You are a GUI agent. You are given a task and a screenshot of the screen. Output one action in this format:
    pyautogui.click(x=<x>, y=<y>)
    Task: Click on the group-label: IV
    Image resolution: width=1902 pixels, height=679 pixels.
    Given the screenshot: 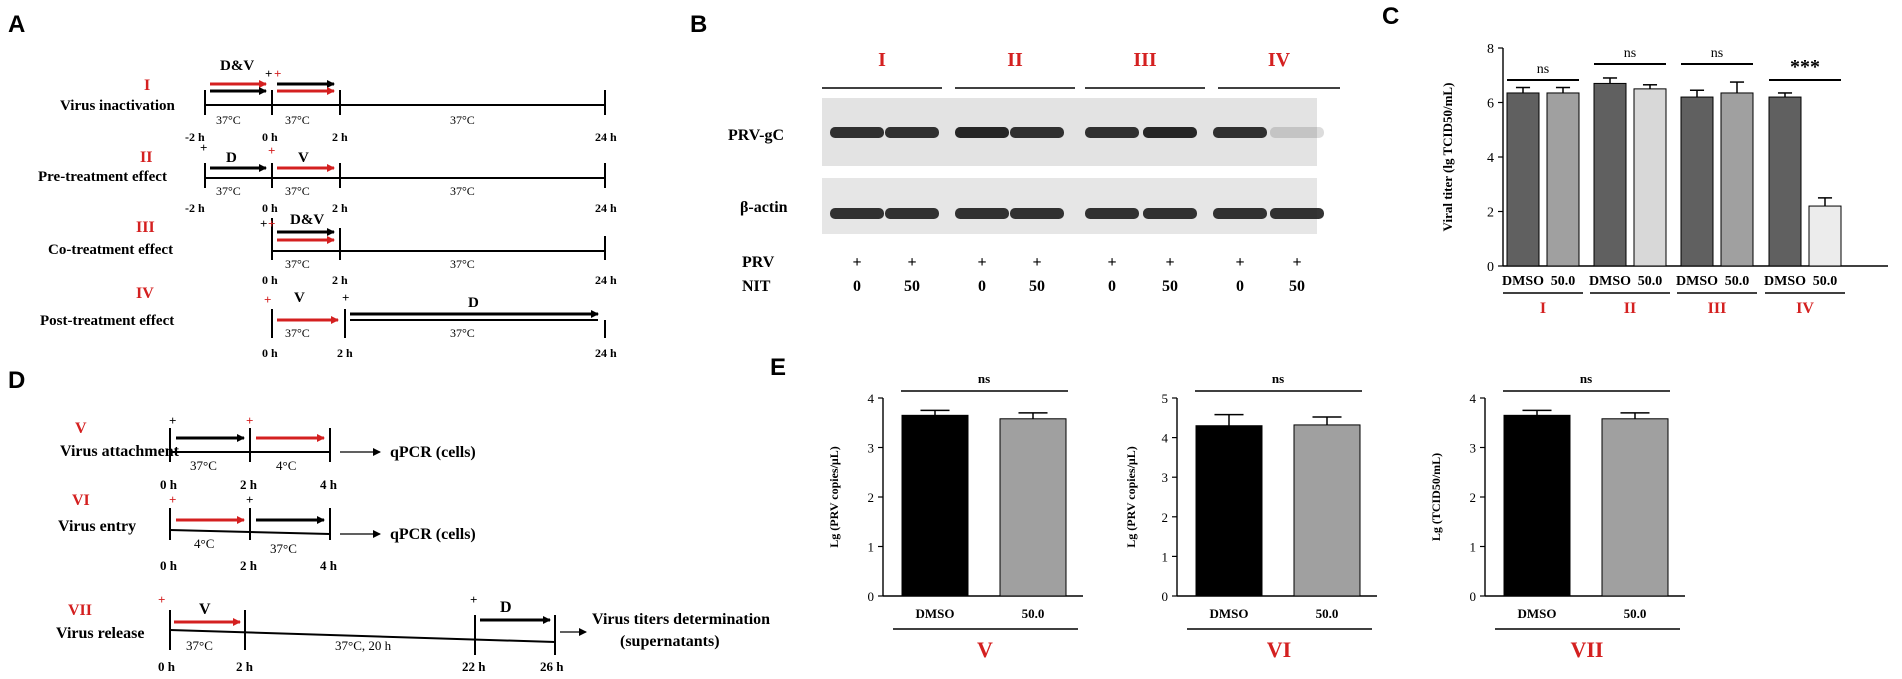 What is the action you would take?
    pyautogui.click(x=1805, y=308)
    